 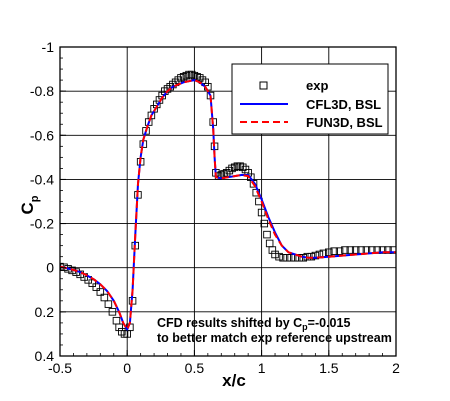 What do you see at coordinates (234, 380) in the screenshot?
I see `x-axis-title: x/c` at bounding box center [234, 380].